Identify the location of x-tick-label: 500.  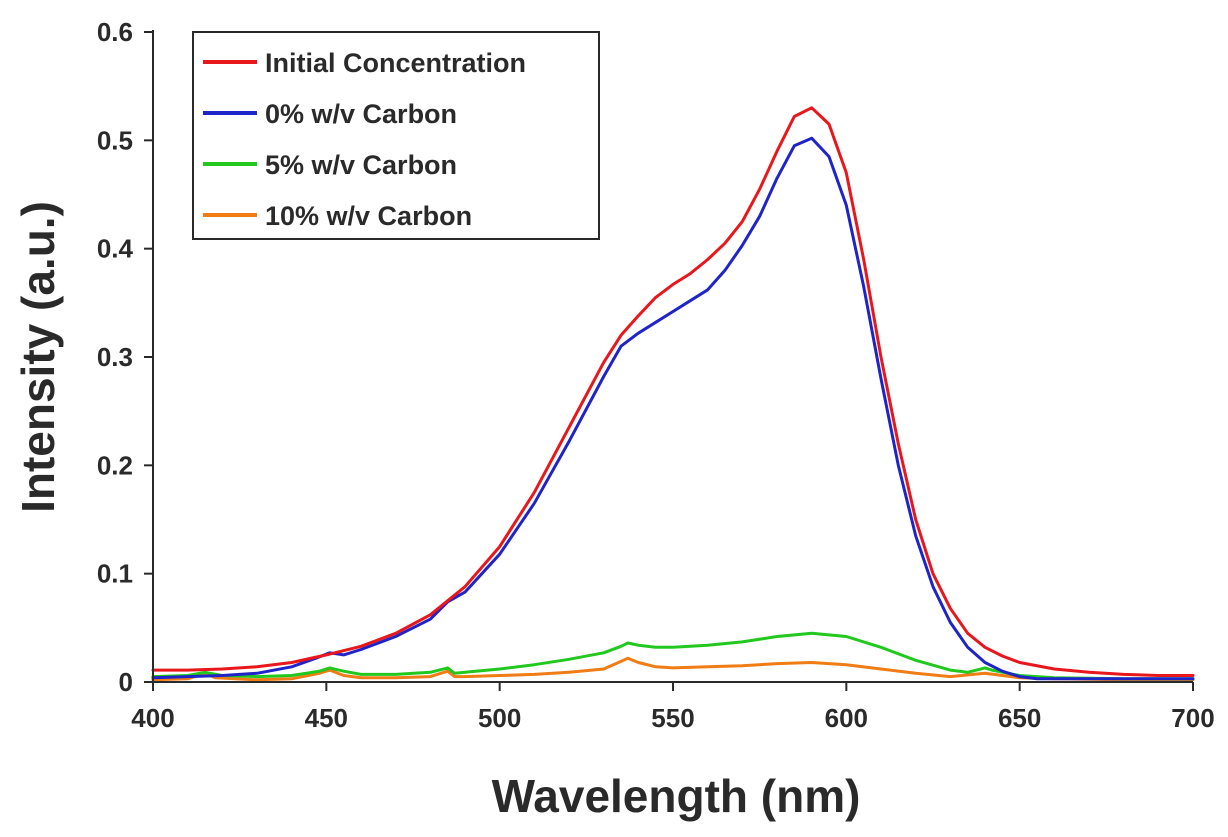
(499, 718).